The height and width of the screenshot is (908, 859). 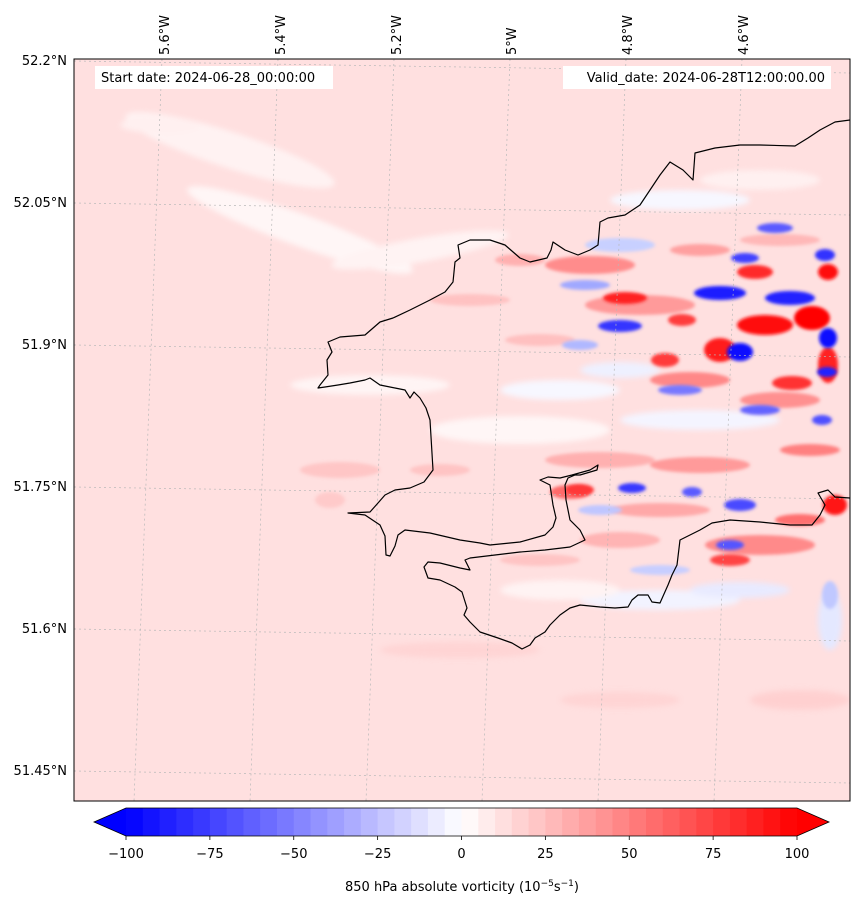 I want to click on colorbar-tick-label: 50, so click(x=629, y=854).